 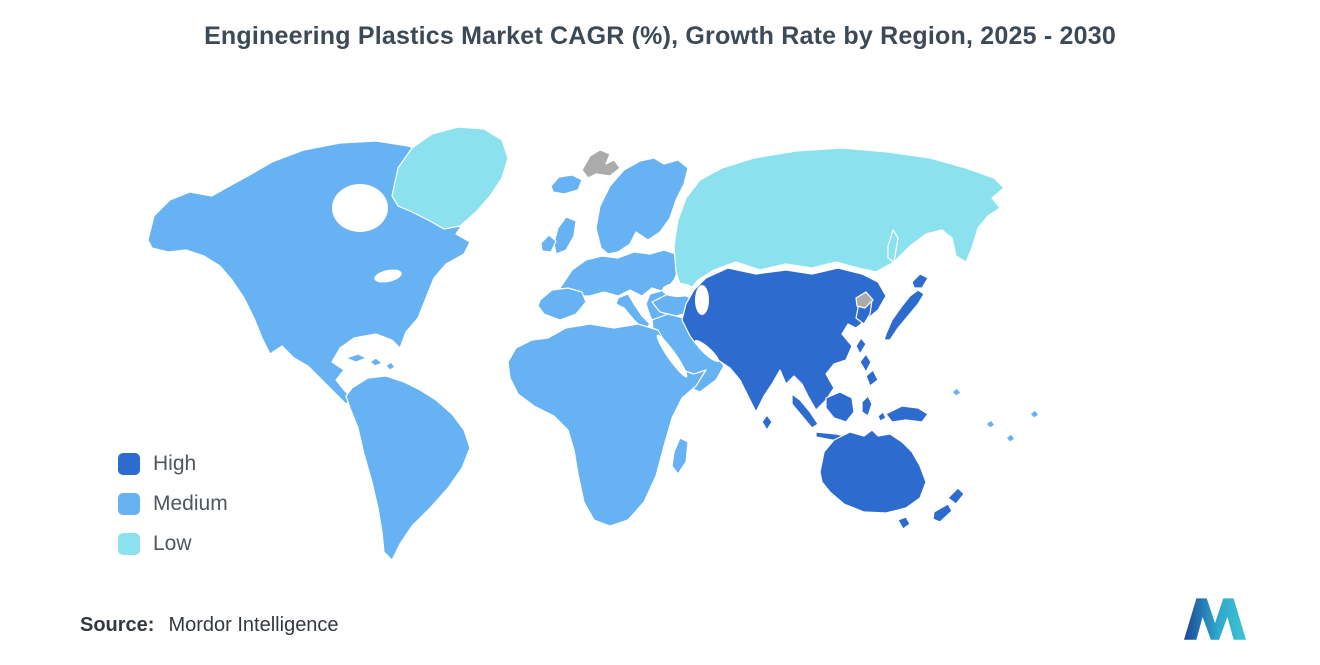 What do you see at coordinates (601, 164) in the screenshot?
I see `region-svalbard` at bounding box center [601, 164].